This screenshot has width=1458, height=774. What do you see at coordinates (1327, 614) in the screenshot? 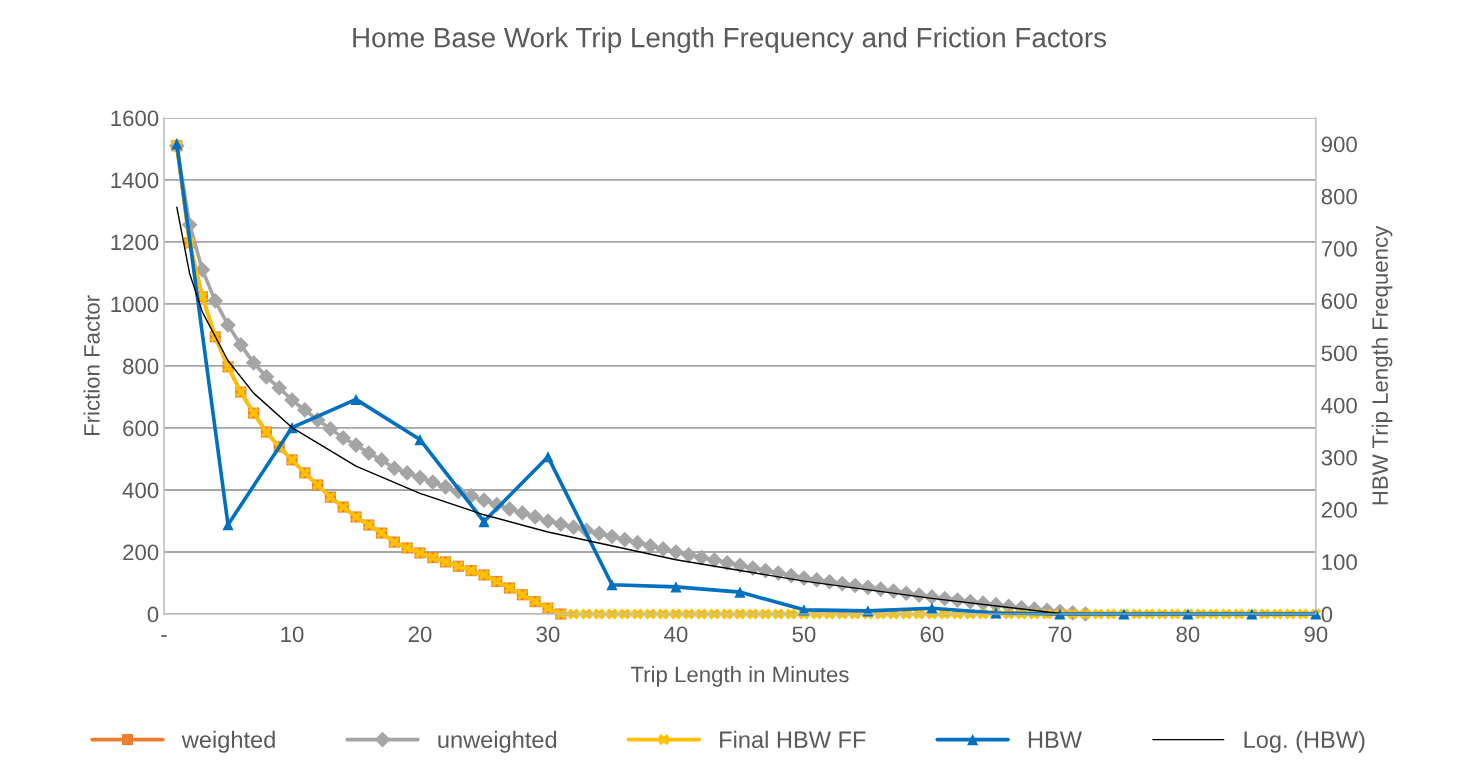
I see `y2-tick-label: 0` at bounding box center [1327, 614].